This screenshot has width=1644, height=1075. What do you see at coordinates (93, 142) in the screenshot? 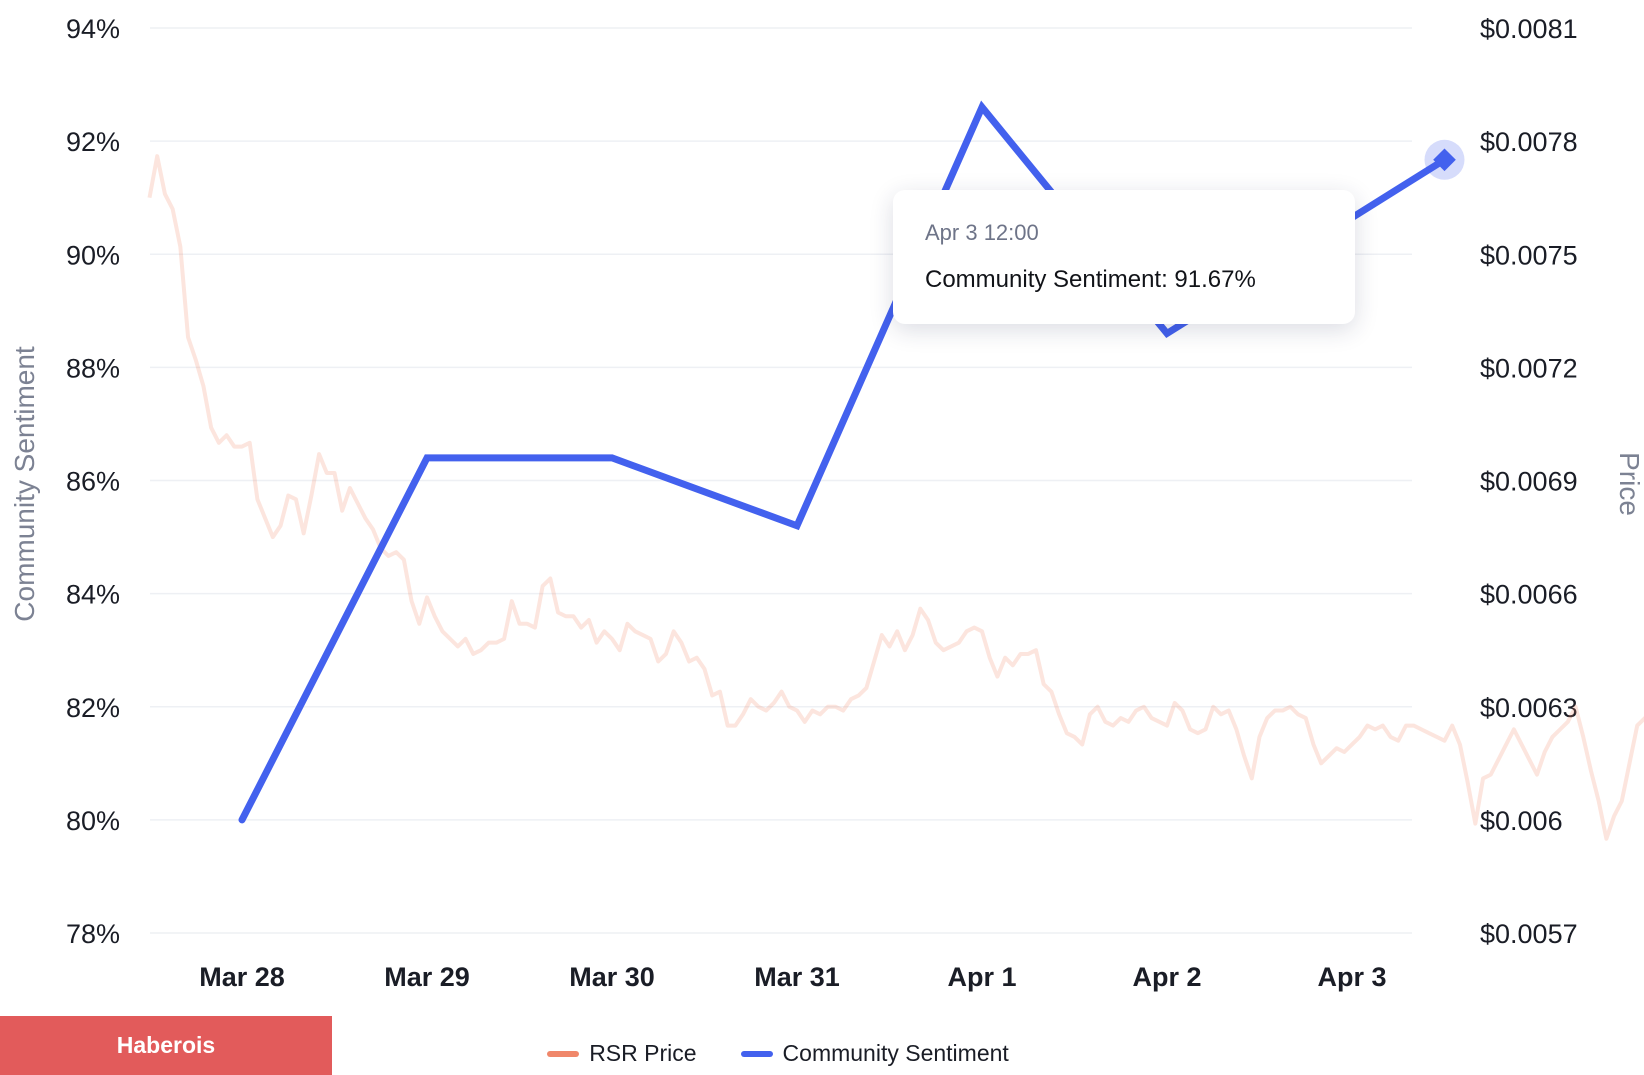
I see `left-tick-label: 92%` at bounding box center [93, 142].